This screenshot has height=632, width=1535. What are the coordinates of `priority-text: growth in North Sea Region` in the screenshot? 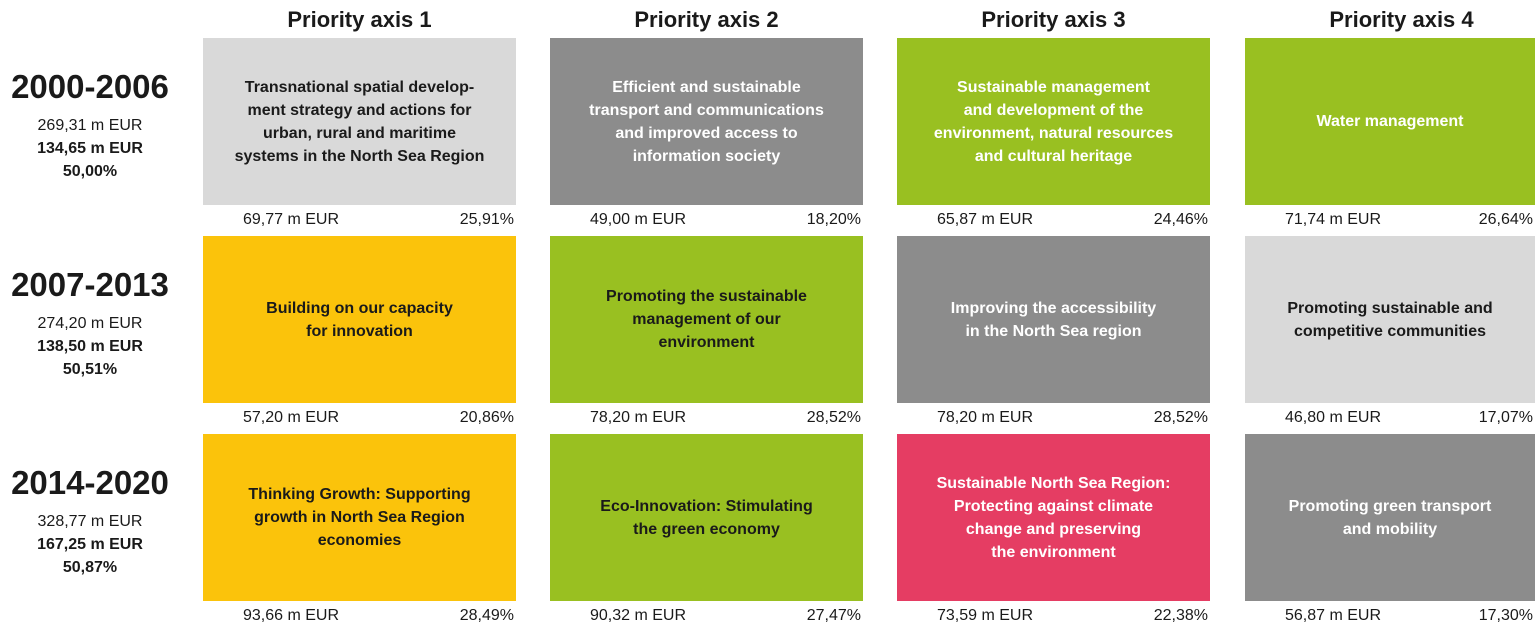 It's located at (359, 517).